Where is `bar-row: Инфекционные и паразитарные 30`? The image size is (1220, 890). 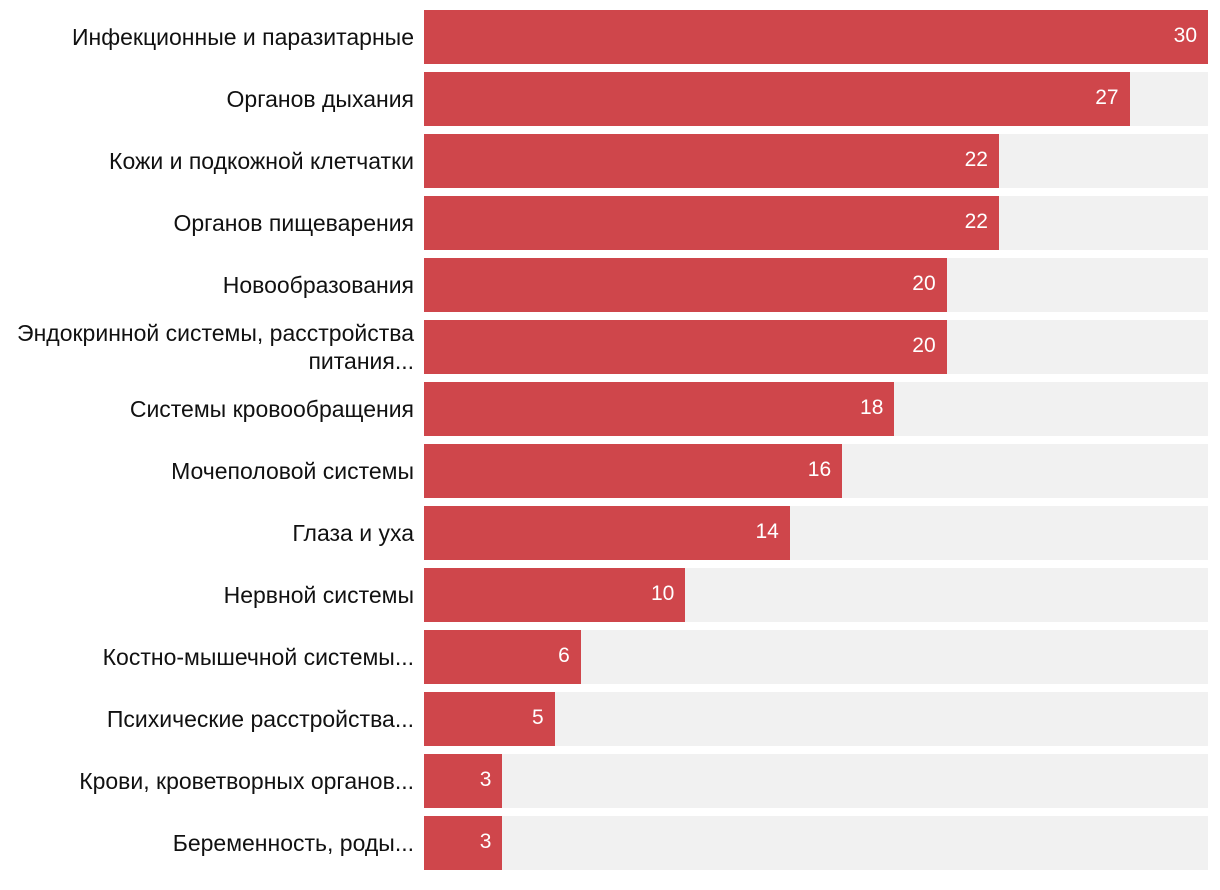
bar-row: Инфекционные и паразитарные 30 is located at coordinates (610, 37).